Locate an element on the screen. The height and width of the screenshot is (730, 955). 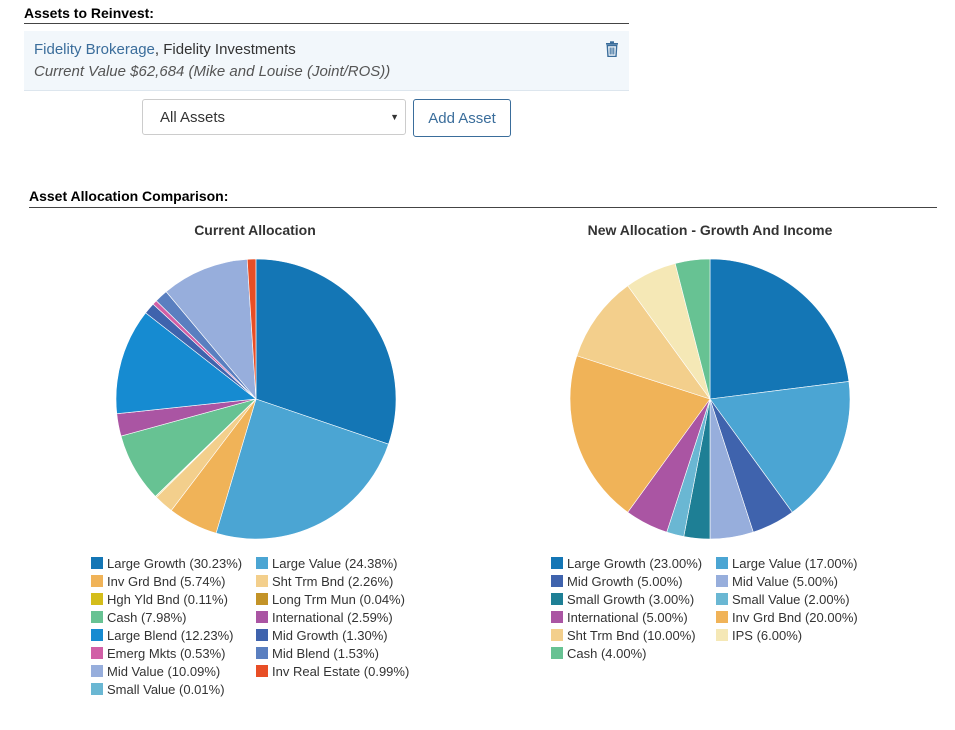
legend-item-hgh-yld-bnd: Hgh Yld Bnd (0.11%) is located at coordinates (159, 600).